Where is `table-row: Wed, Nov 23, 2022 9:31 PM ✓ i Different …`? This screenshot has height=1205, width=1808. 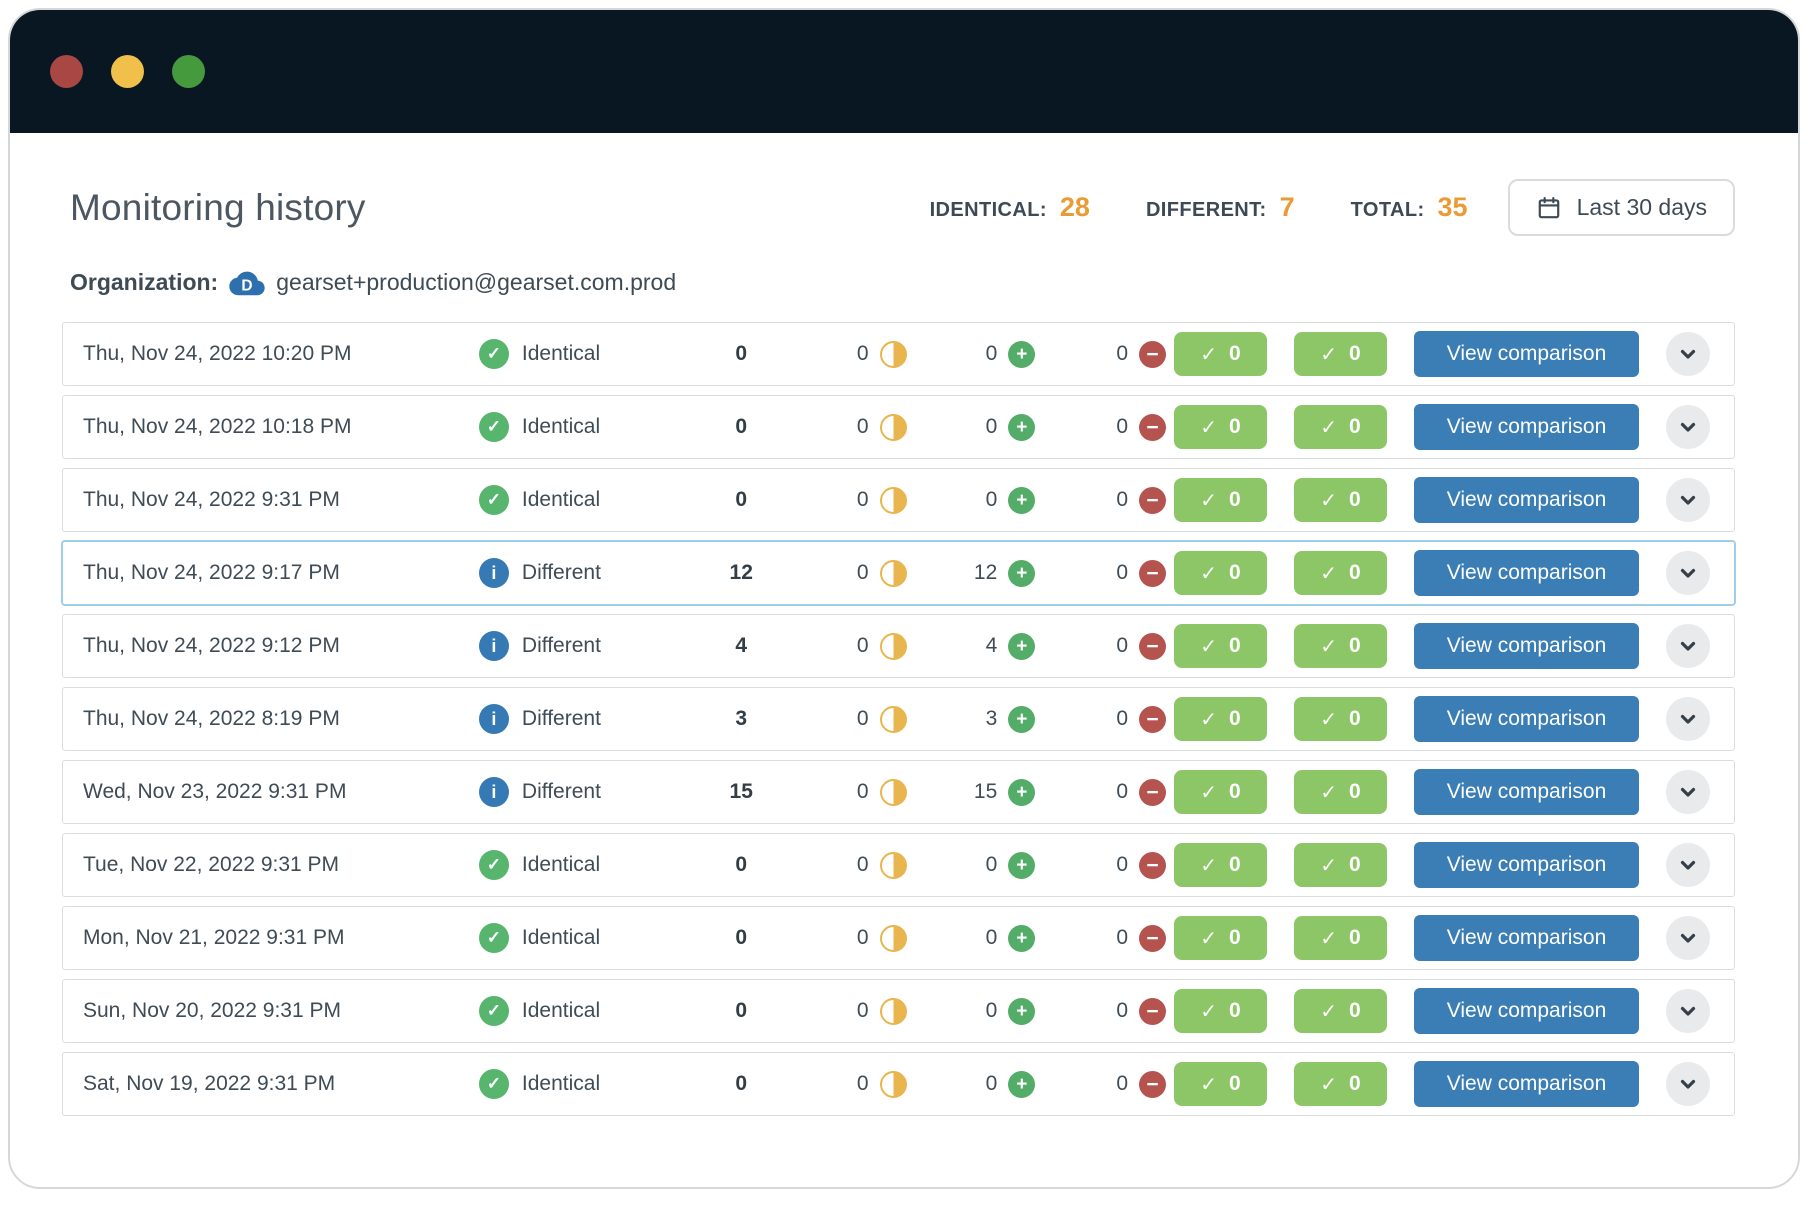 table-row: Wed, Nov 23, 2022 9:31 PM ✓ i Different … is located at coordinates (898, 792).